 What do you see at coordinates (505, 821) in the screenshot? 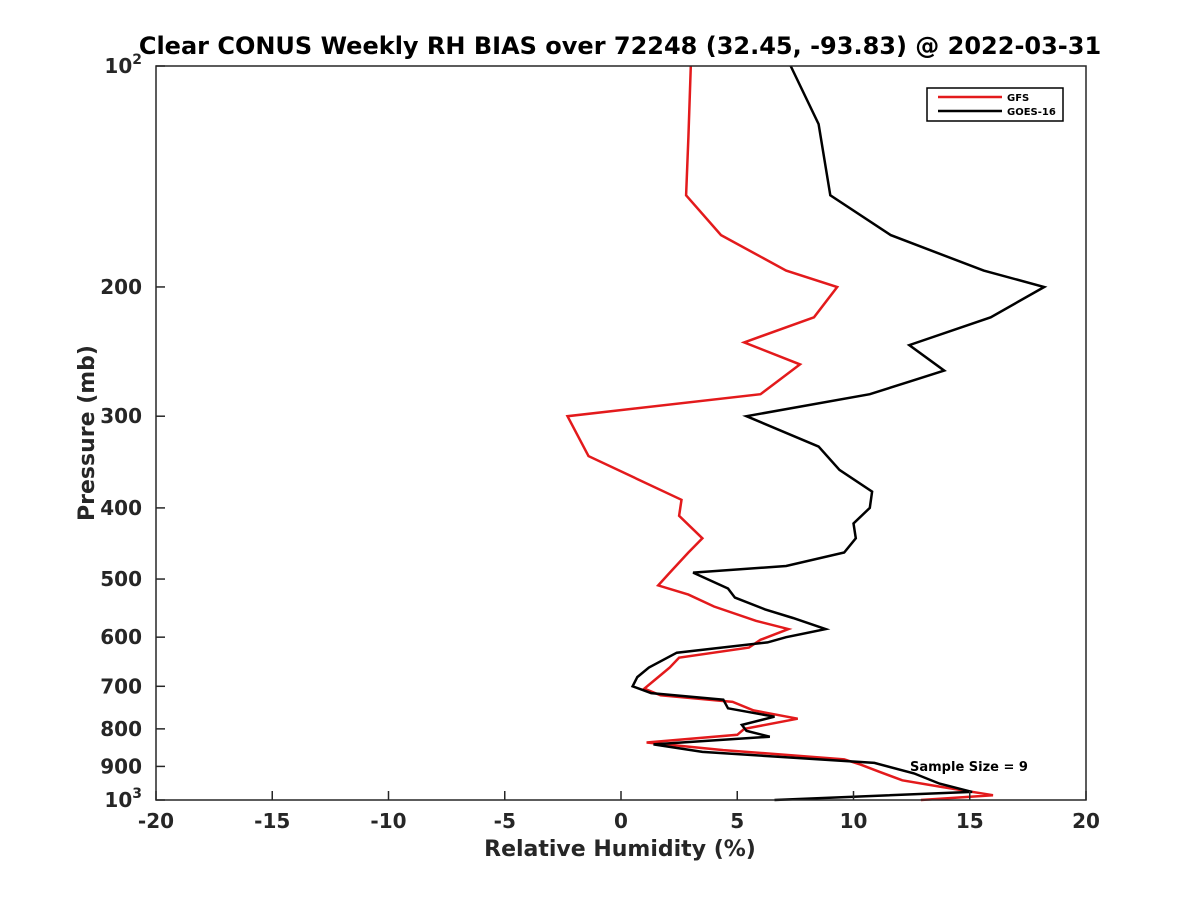
I see `x-tick-label: -5` at bounding box center [505, 821].